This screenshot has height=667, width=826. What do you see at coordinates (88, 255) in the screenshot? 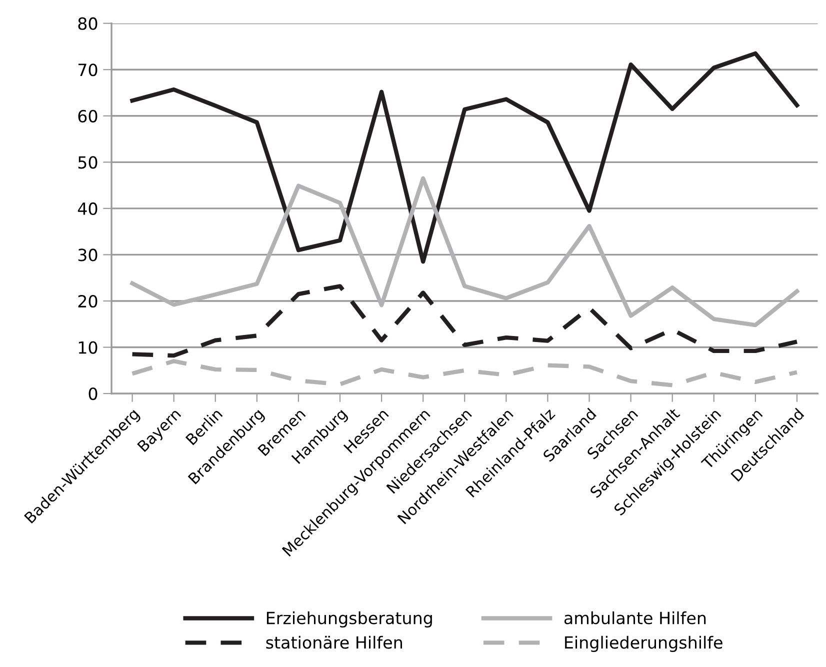
I see `y-tick-label: 30` at bounding box center [88, 255].